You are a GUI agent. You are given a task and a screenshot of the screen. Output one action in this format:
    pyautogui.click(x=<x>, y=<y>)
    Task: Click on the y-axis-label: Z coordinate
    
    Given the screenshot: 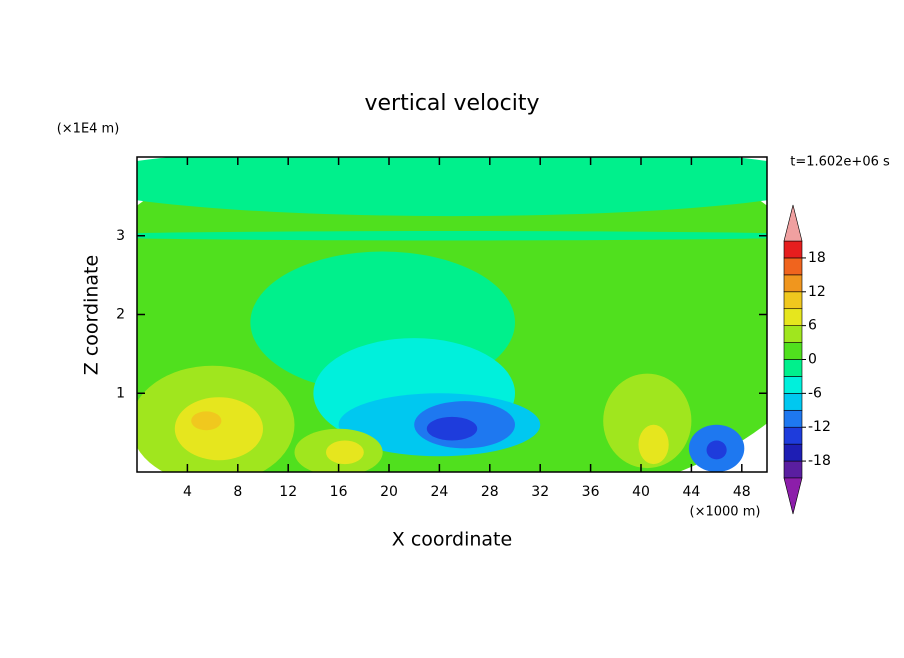 What is the action you would take?
    pyautogui.click(x=92, y=315)
    